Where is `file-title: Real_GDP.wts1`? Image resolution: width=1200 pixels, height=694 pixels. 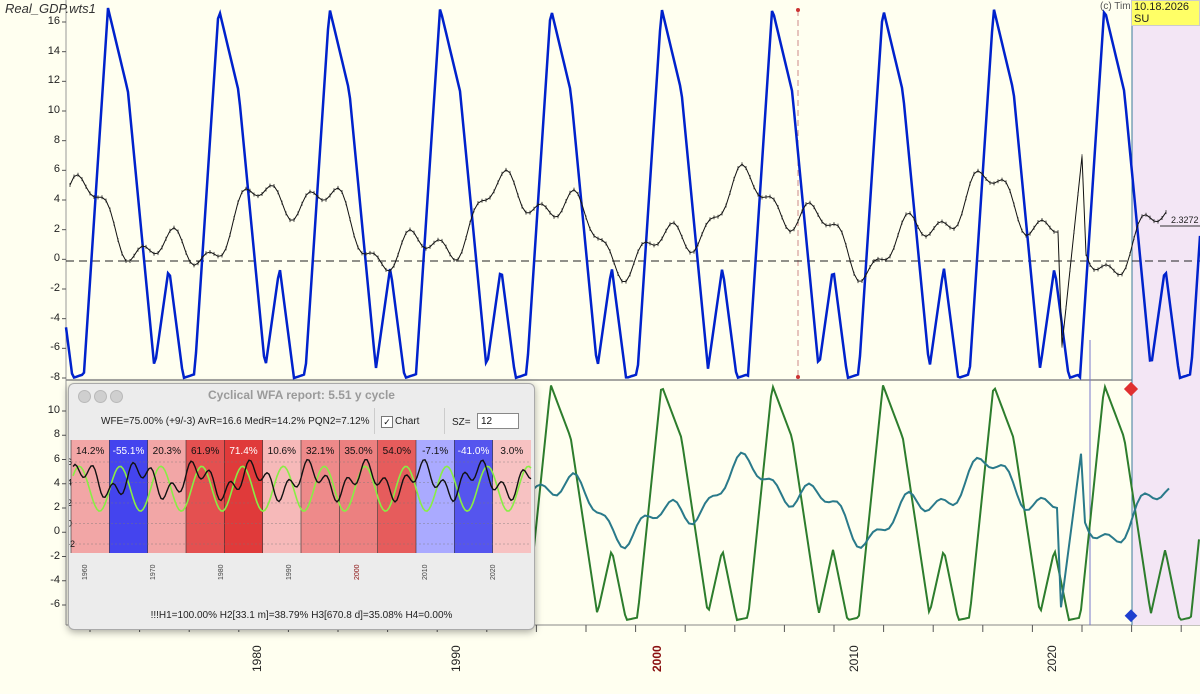
file-title: Real_GDP.wts1 is located at coordinates (50, 8).